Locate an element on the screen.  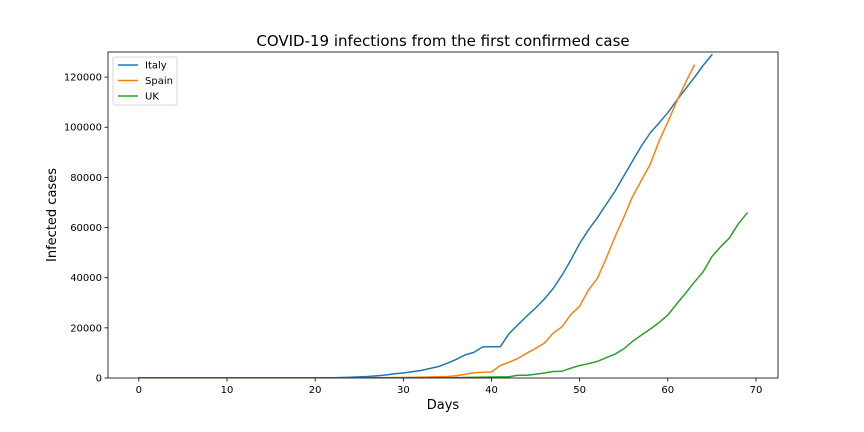
y-axis-label: Infected cases is located at coordinates (52, 215).